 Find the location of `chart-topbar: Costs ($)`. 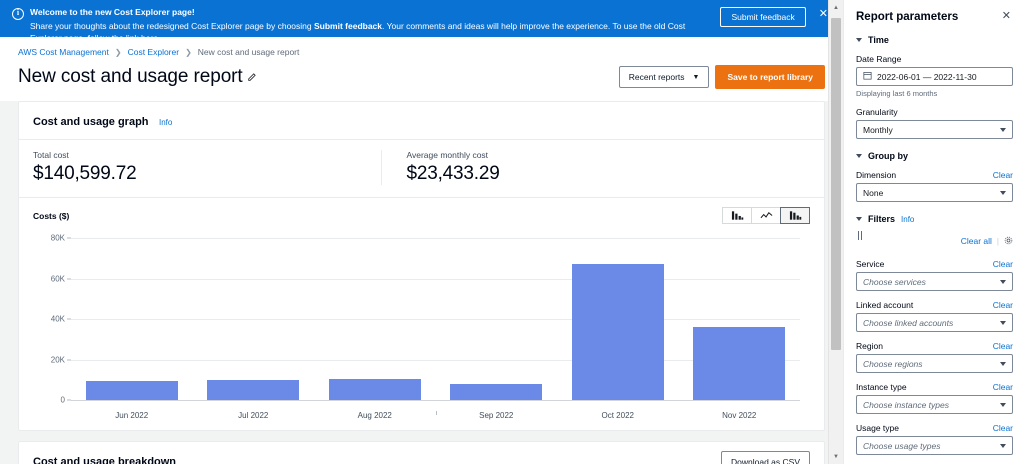

chart-topbar: Costs ($) is located at coordinates (421, 215).